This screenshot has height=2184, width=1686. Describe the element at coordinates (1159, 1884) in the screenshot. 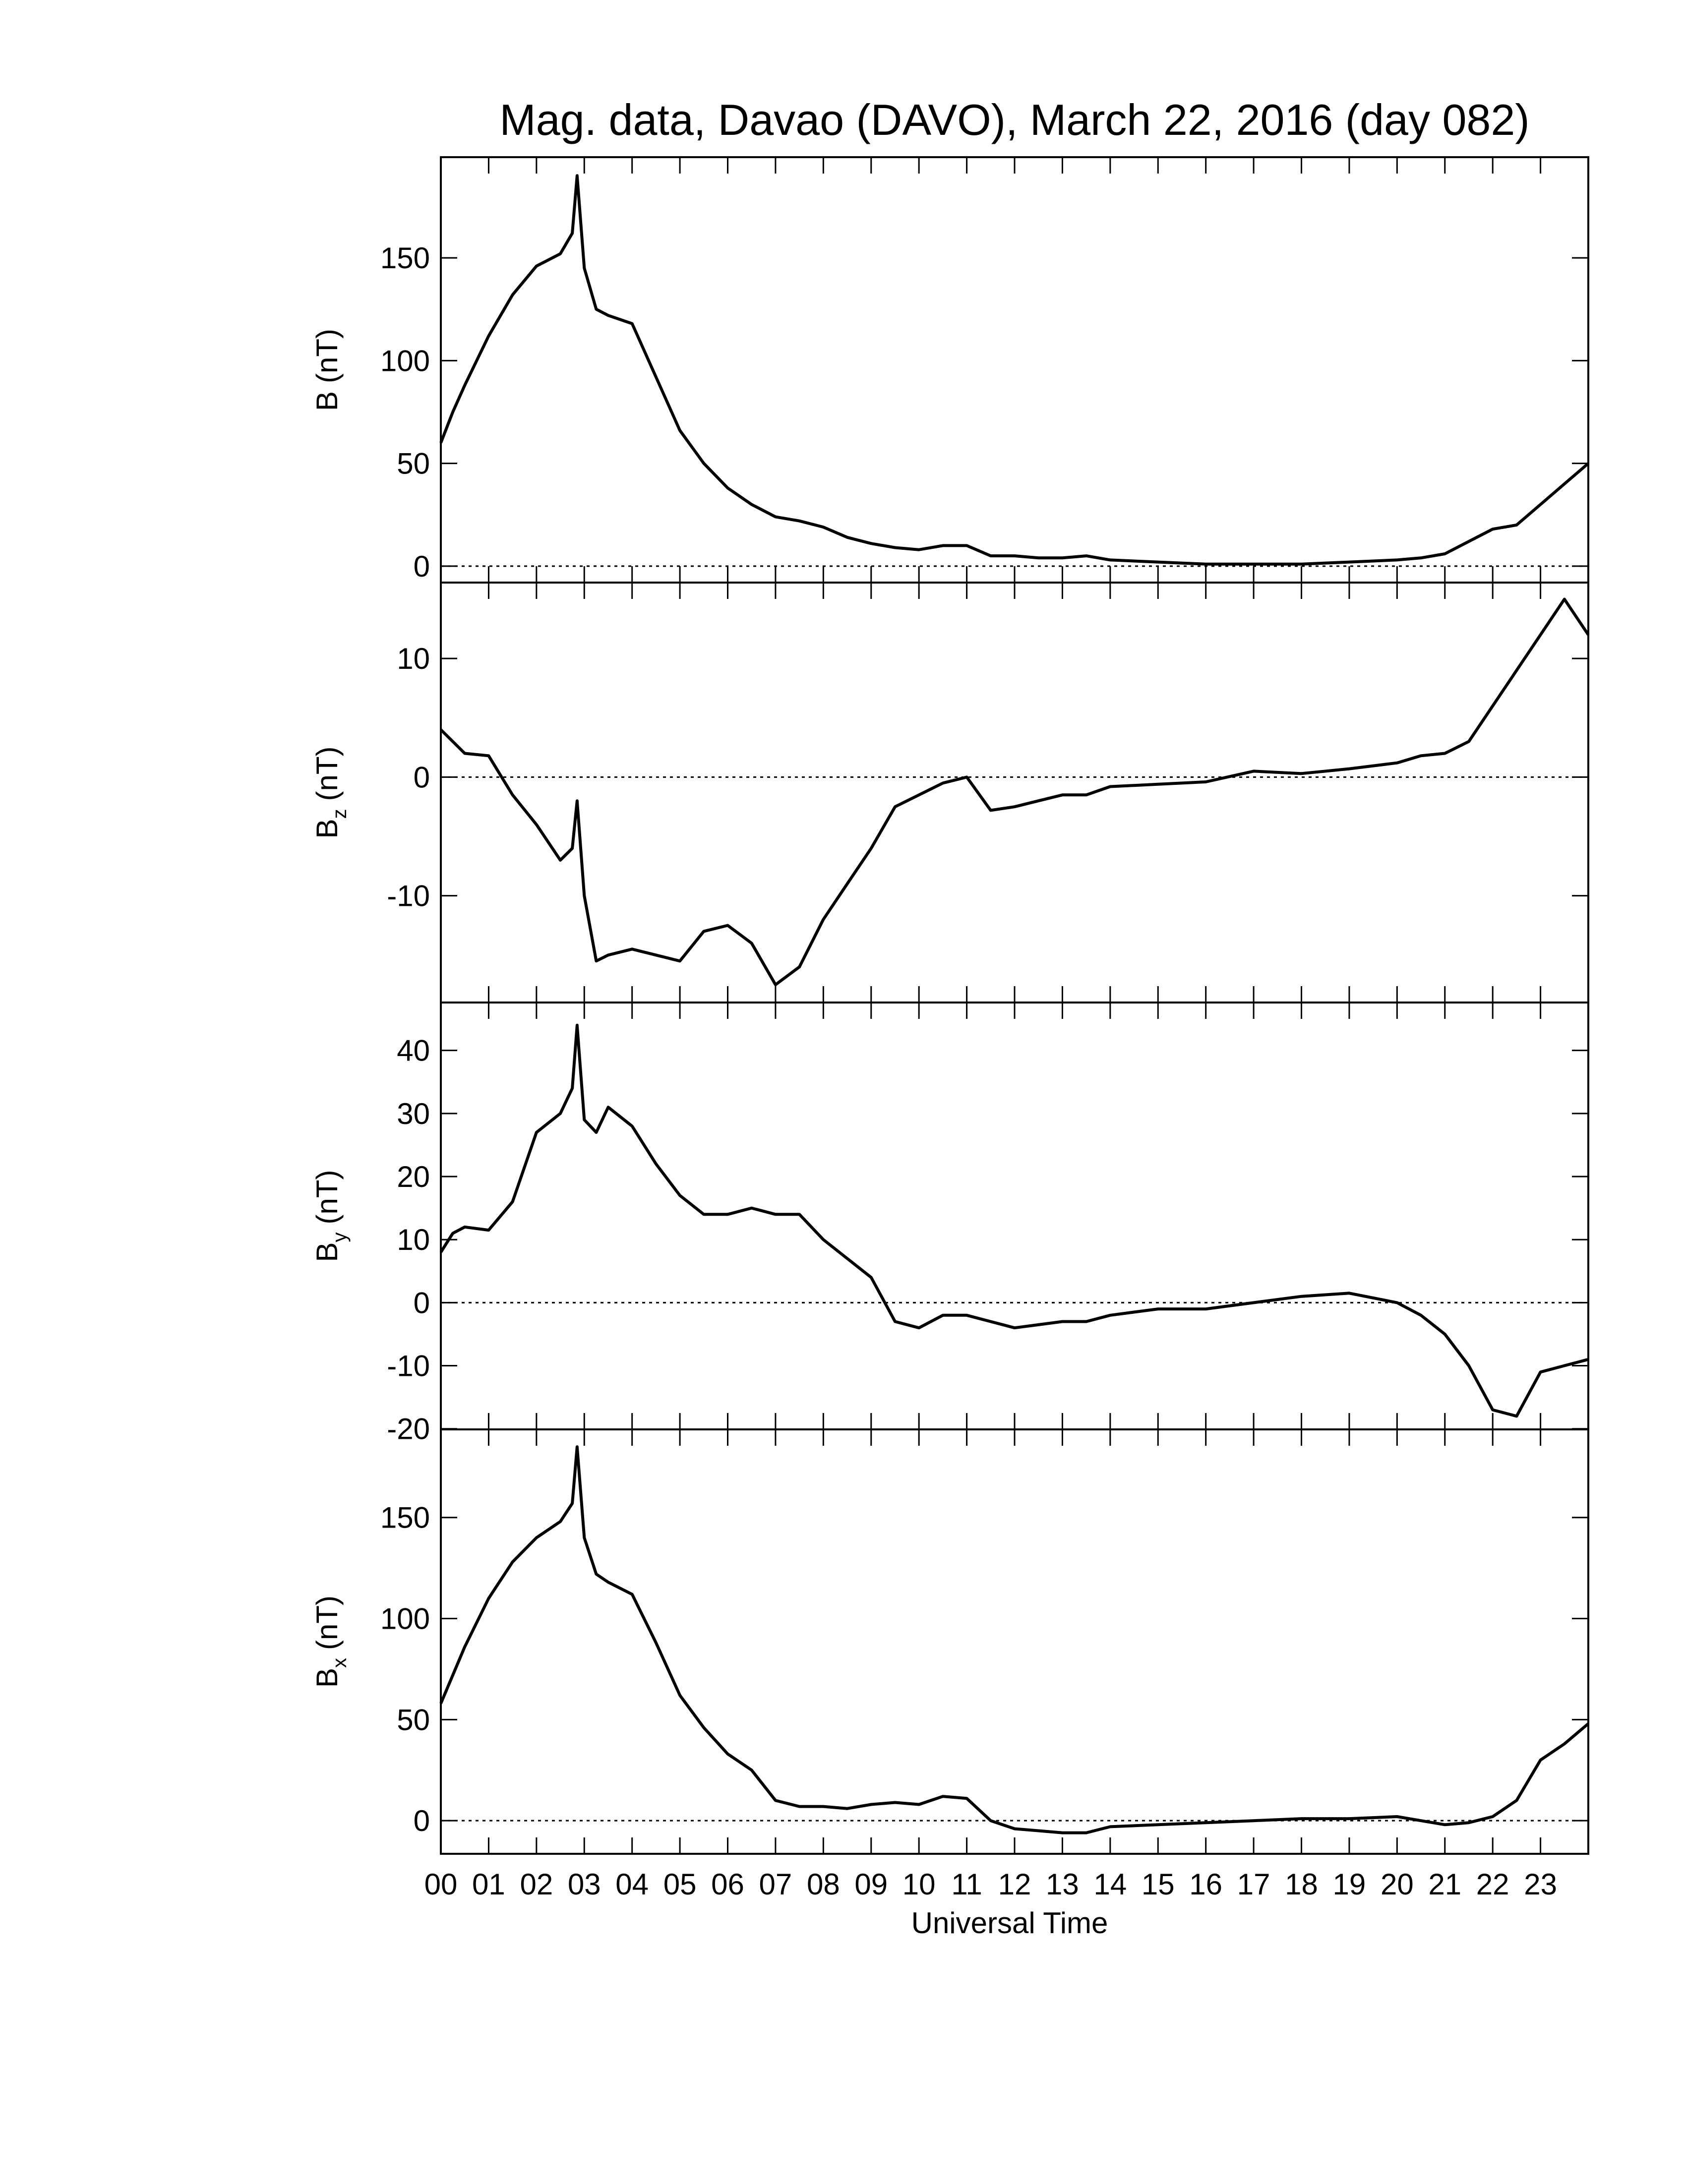

I see `x-tick-label: 15` at that location.